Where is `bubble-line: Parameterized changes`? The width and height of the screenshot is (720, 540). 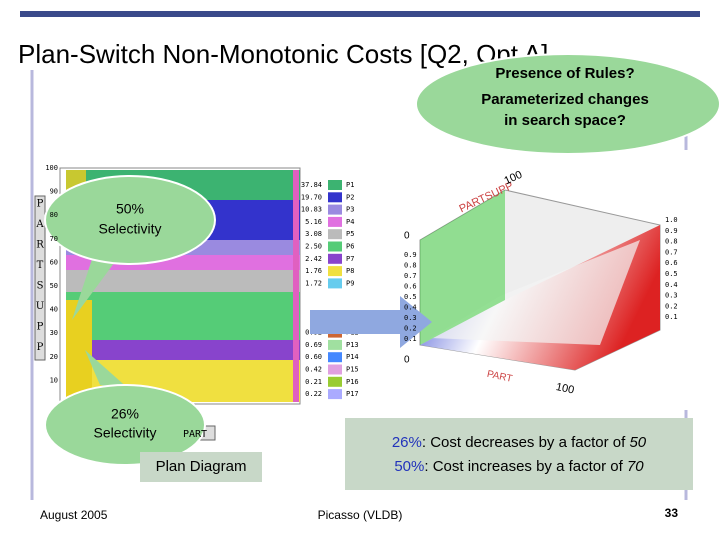 bubble-line: Parameterized changes is located at coordinates (565, 99).